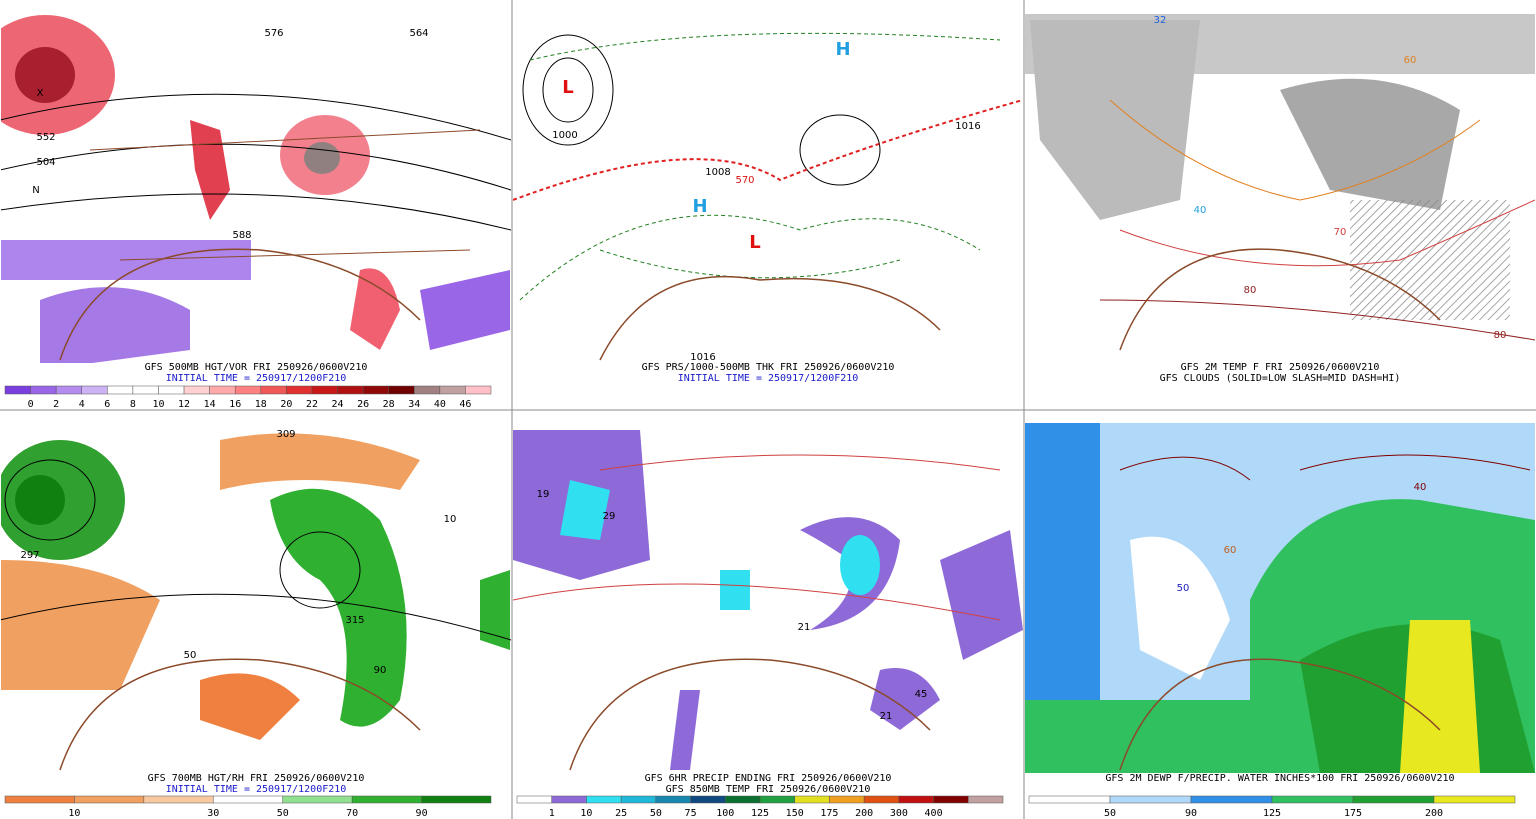 This screenshot has height=819, width=1536. What do you see at coordinates (754, 242) in the screenshot?
I see `map-label: L` at bounding box center [754, 242].